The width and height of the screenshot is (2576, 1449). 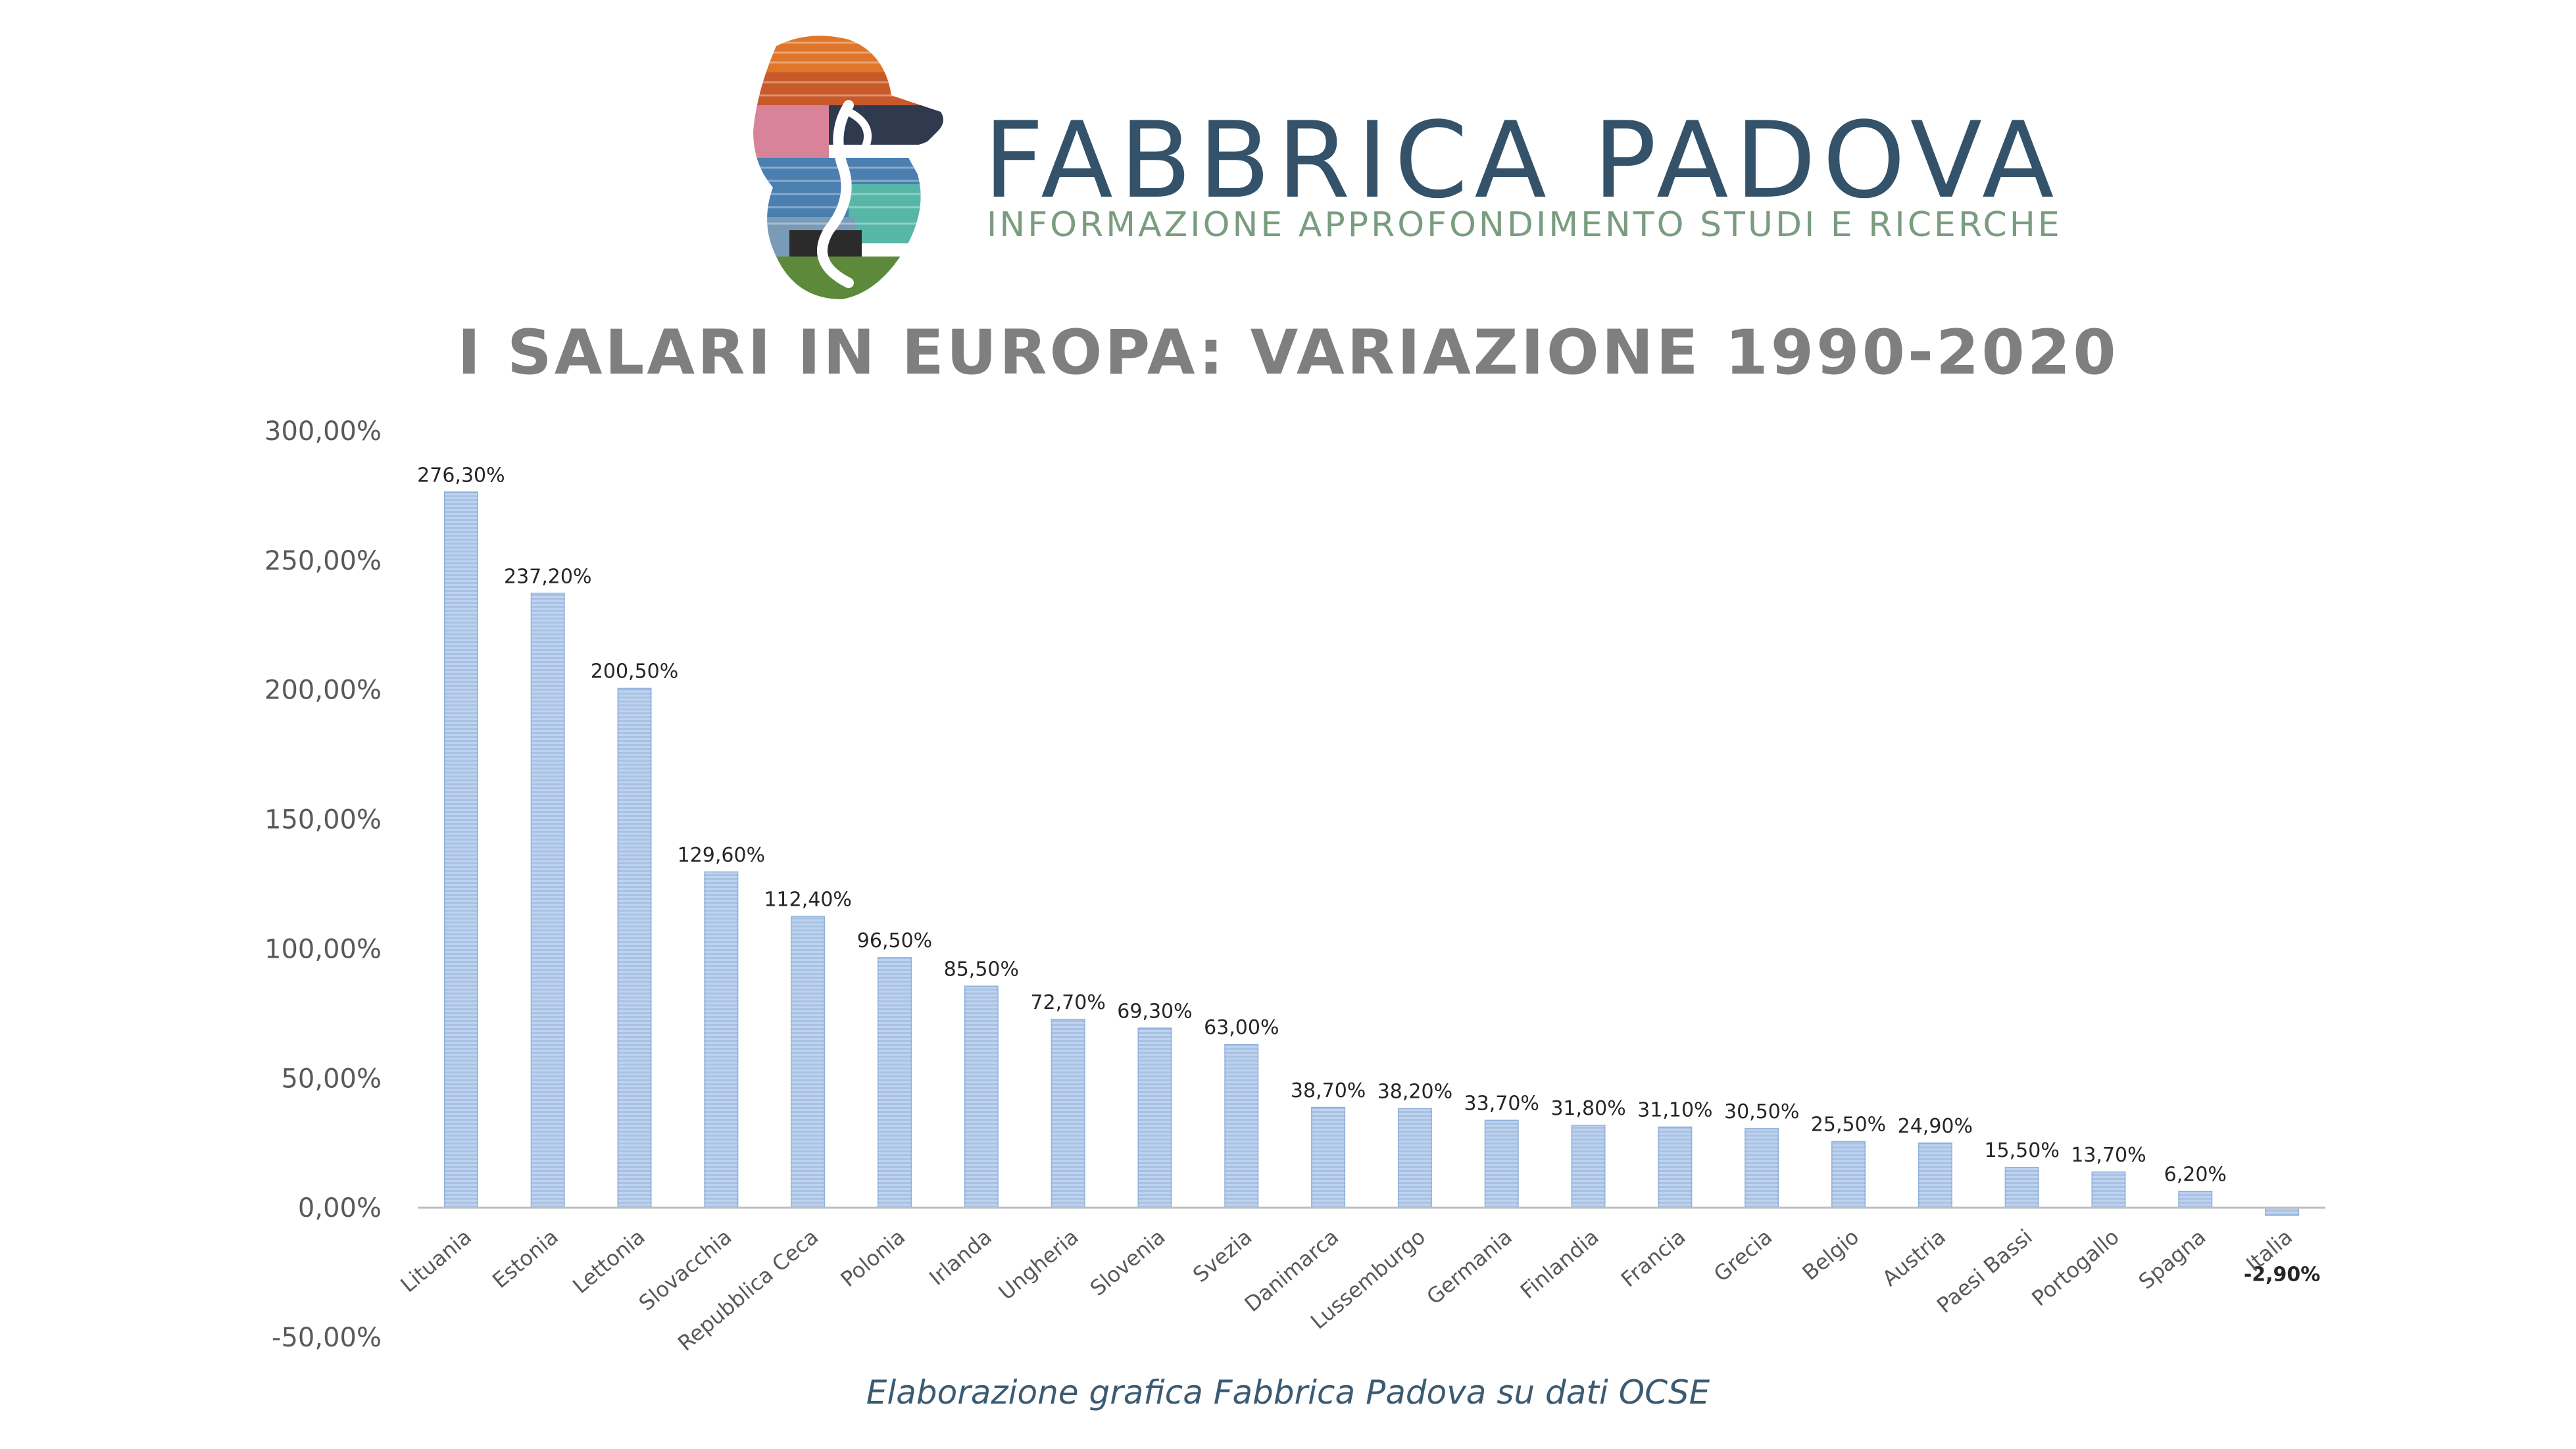 What do you see at coordinates (323, 561) in the screenshot?
I see `y-tick-label: 250,00%` at bounding box center [323, 561].